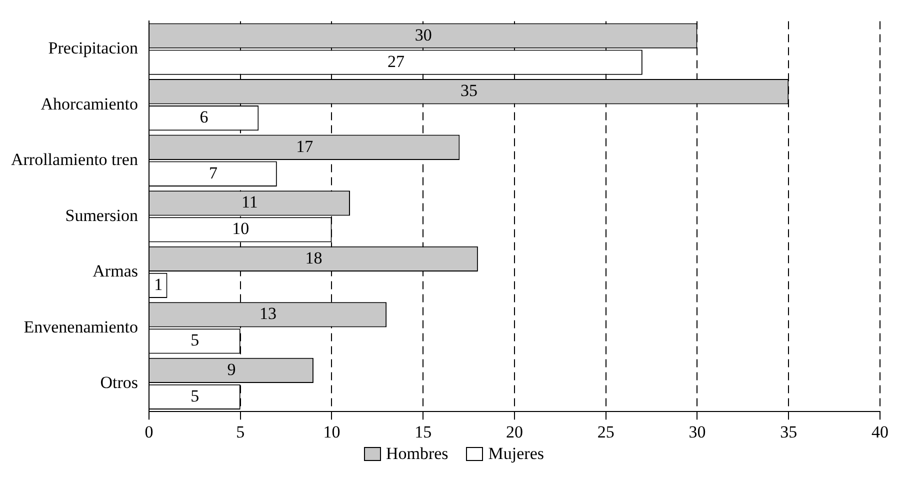 This screenshot has height=483, width=908. I want to click on x-tick-label: 15, so click(423, 432).